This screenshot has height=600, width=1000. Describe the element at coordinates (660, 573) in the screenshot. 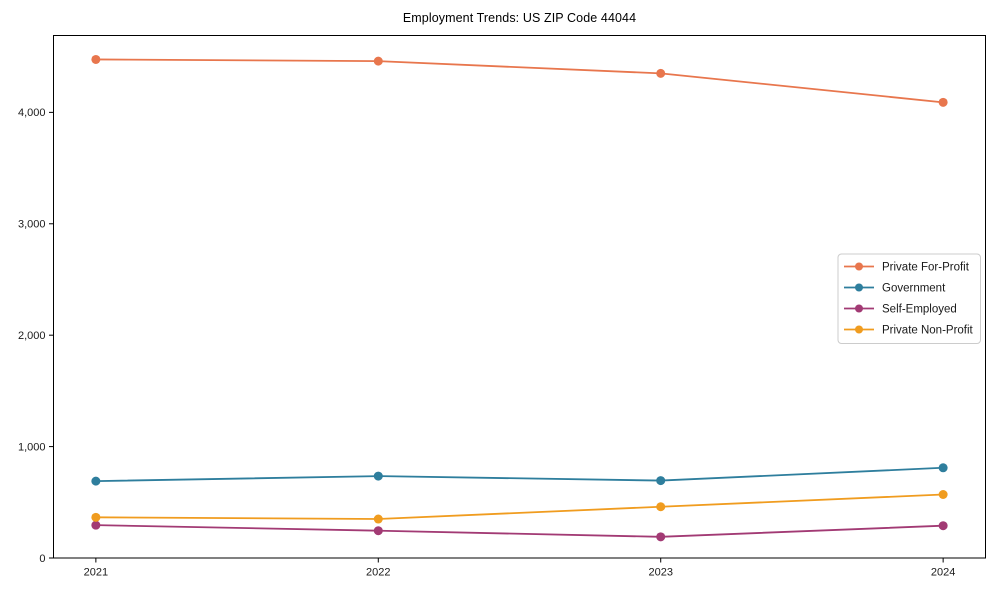

I see `x-tick-label: 2023` at that location.